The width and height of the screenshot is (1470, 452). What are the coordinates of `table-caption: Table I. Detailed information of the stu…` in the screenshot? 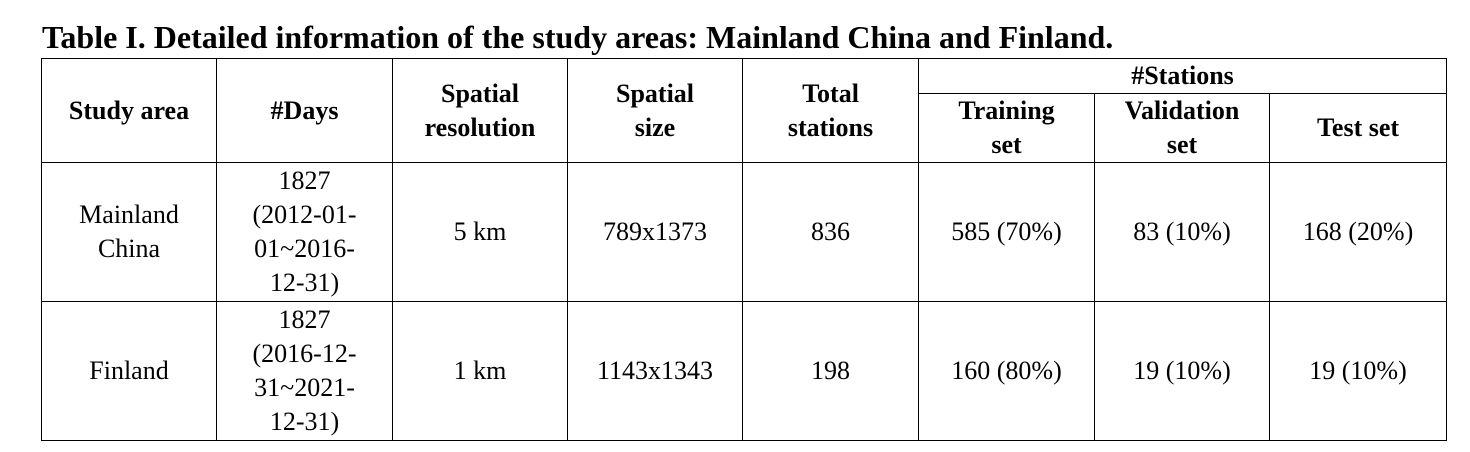 It's located at (578, 37).